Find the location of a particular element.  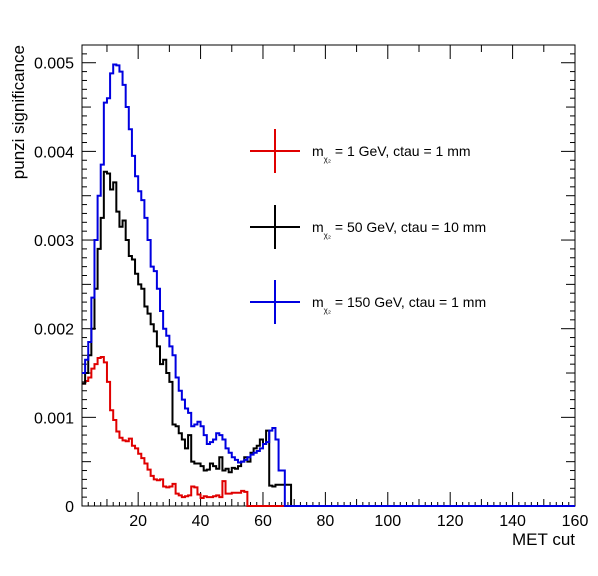

x-tick-label: 40 is located at coordinates (201, 521).